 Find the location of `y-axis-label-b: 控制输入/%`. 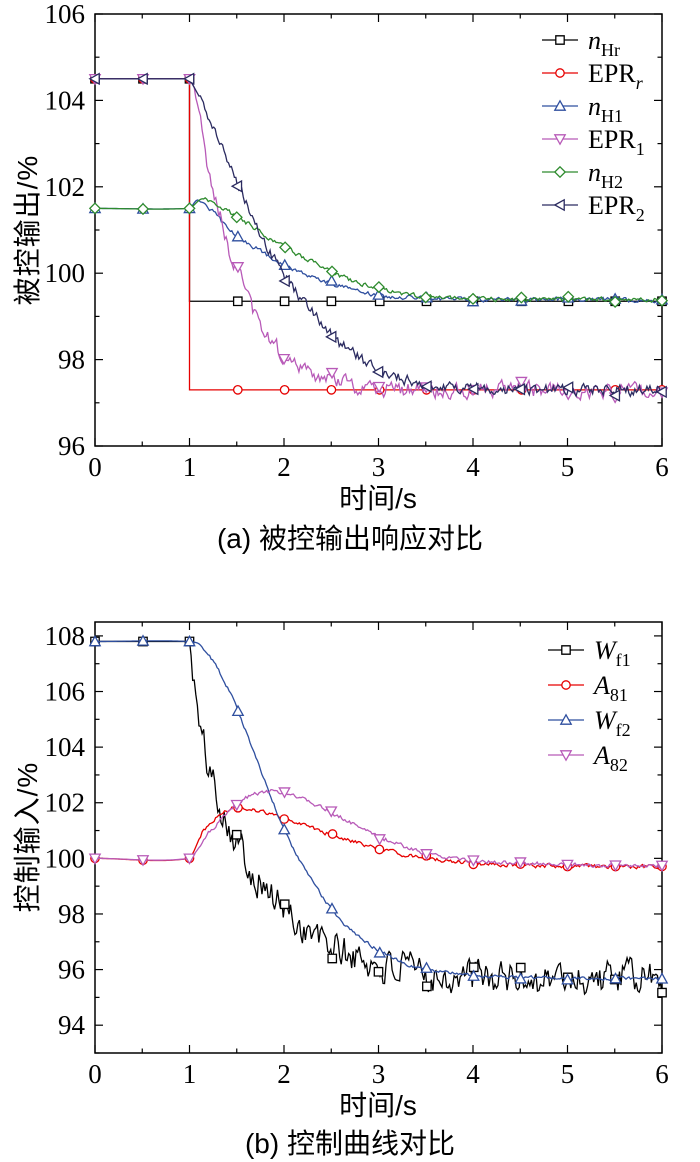

y-axis-label-b: 控制输入/% is located at coordinates (27, 837).